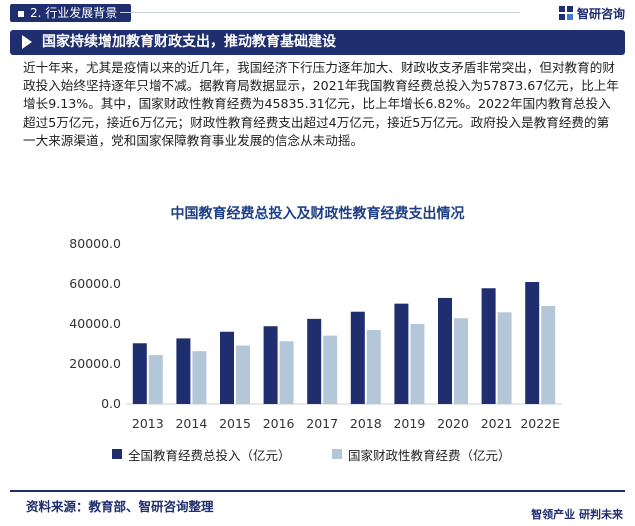 The height and width of the screenshot is (526, 635). Describe the element at coordinates (189, 42) in the screenshot. I see `headline-text: 国家持续增加教育财政支出，推动教育基础建设` at that location.